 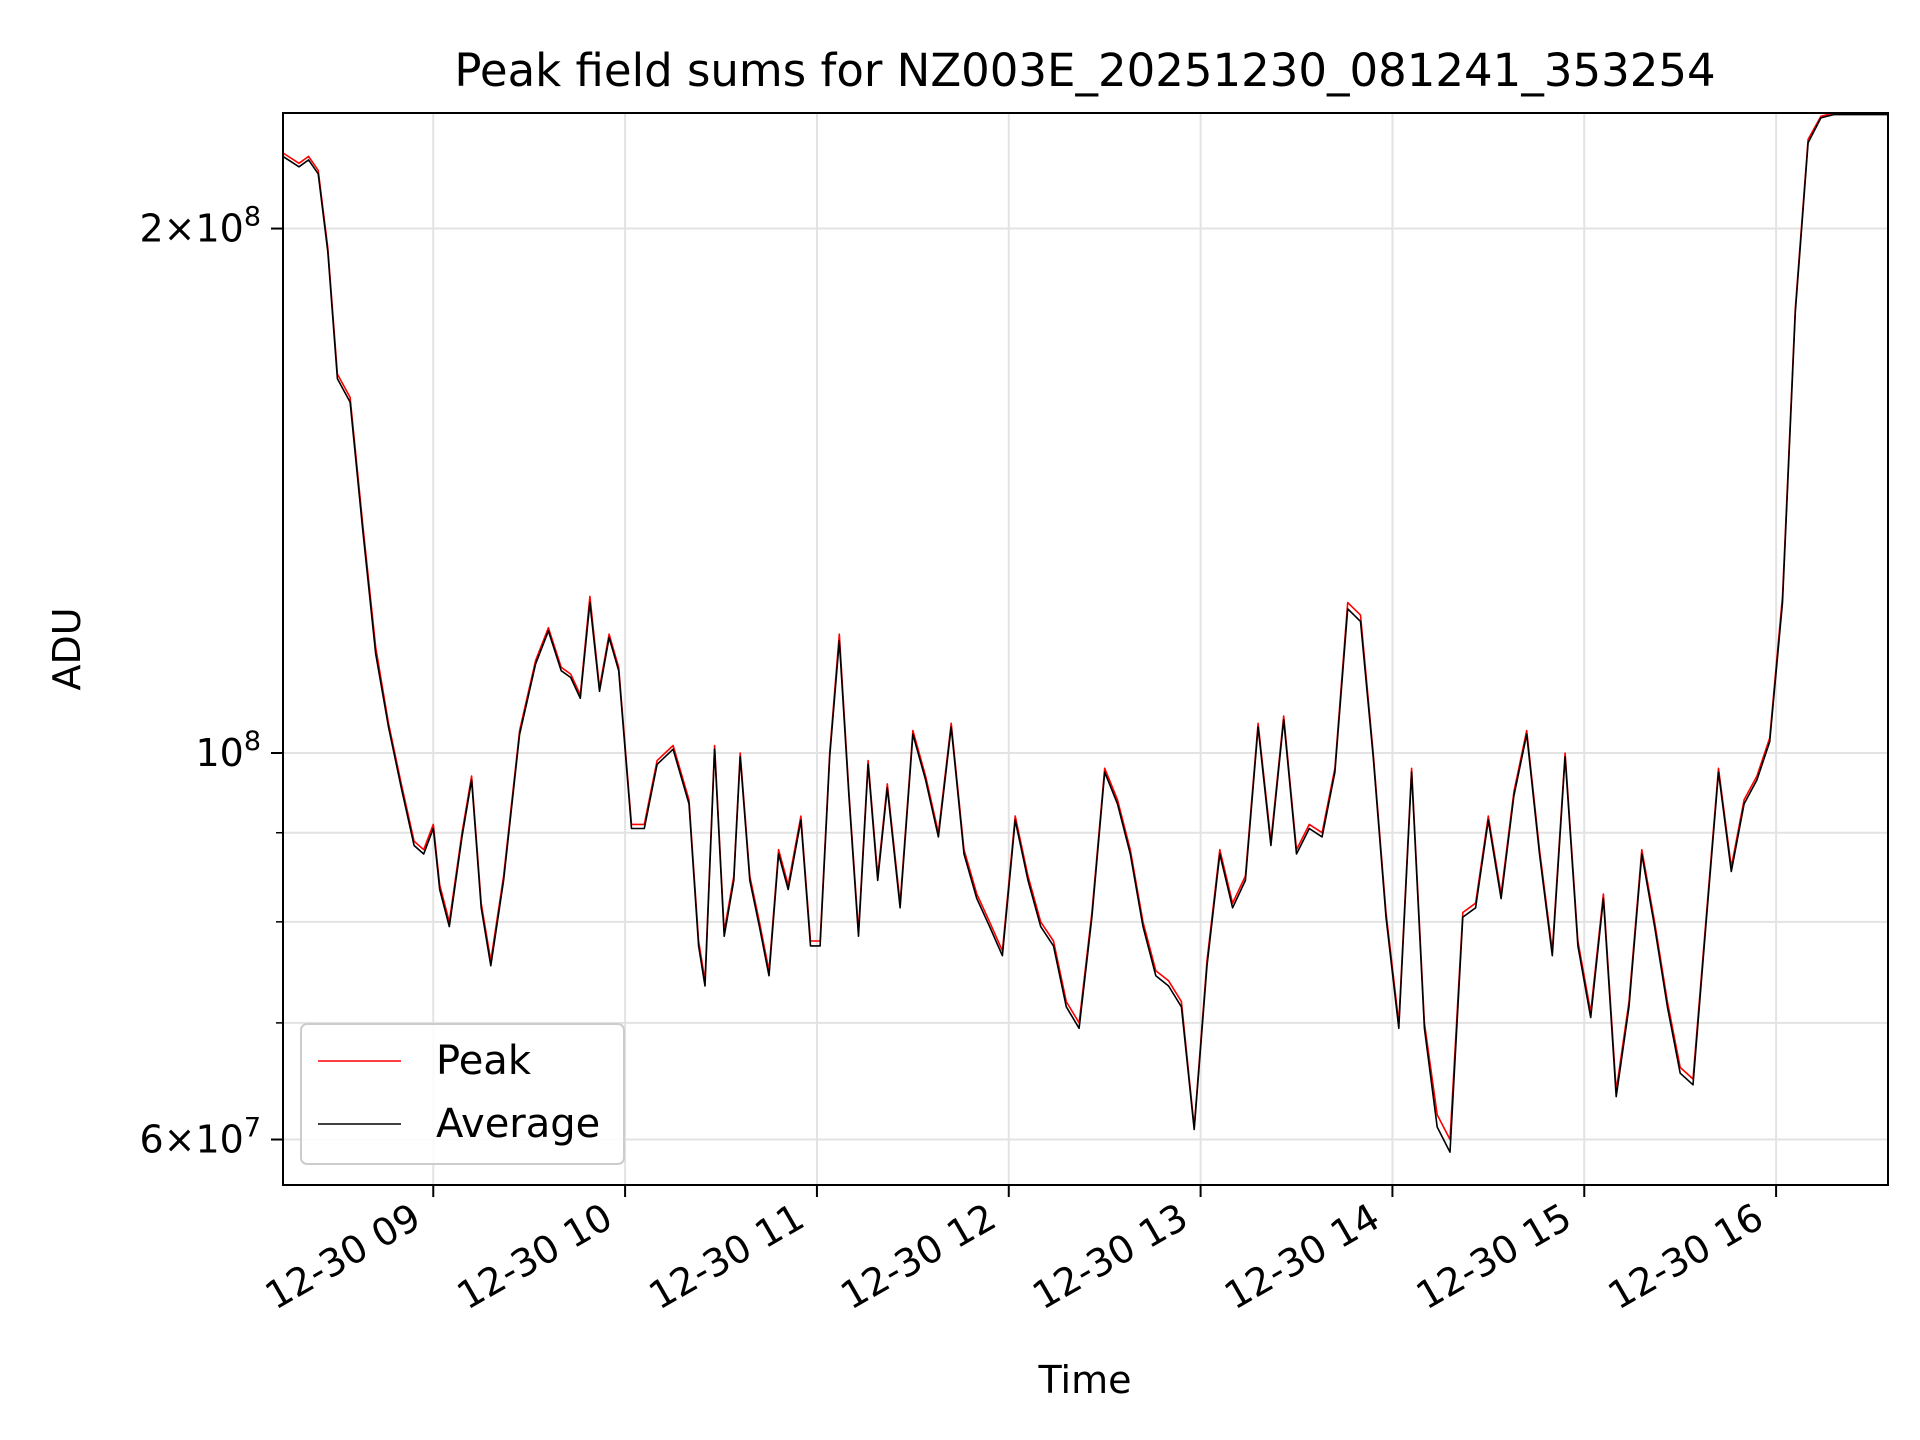 I want to click on legend-label-average: Average, so click(x=518, y=1124).